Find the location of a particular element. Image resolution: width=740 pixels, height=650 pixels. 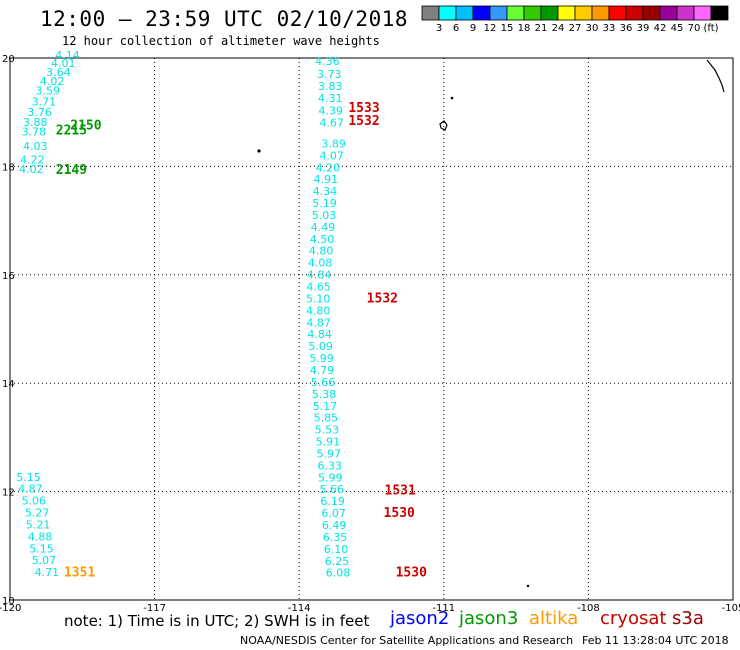

wave-height-value: 4.34 is located at coordinates (325, 191).